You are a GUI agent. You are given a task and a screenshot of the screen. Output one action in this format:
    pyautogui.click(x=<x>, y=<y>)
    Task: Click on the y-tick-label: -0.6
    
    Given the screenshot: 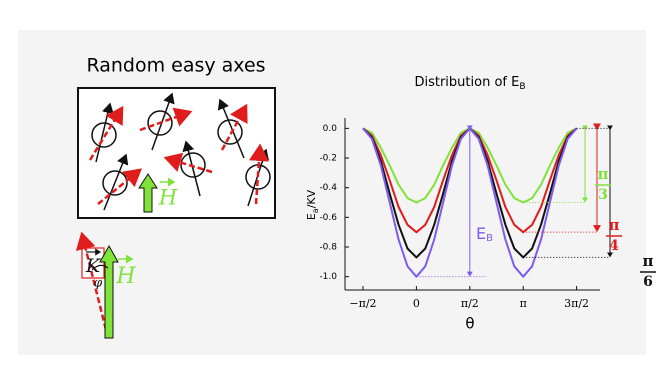 What is the action you would take?
    pyautogui.click(x=328, y=218)
    